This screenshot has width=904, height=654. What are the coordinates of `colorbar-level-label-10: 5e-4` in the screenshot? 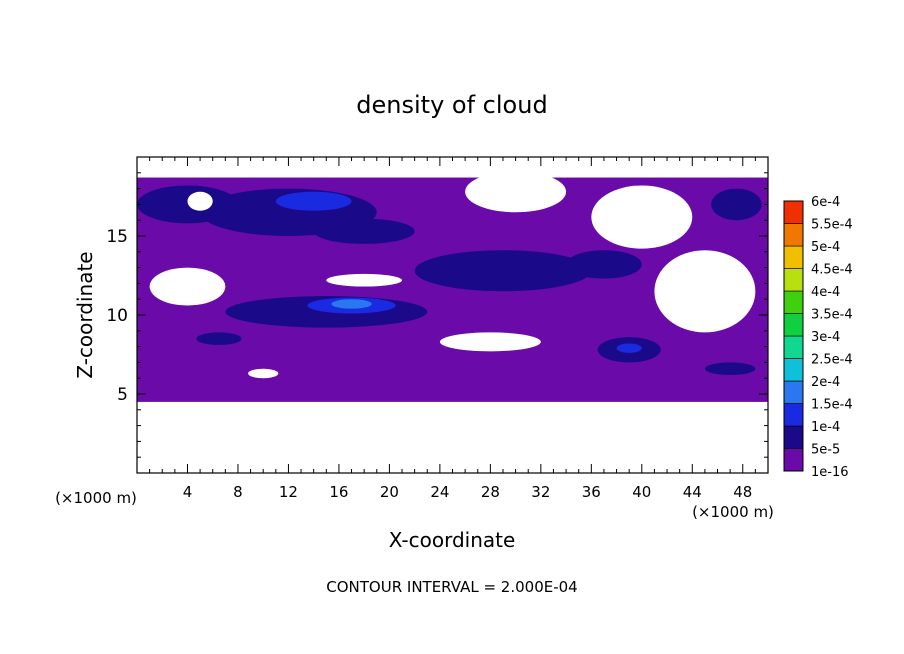 It's located at (825, 247).